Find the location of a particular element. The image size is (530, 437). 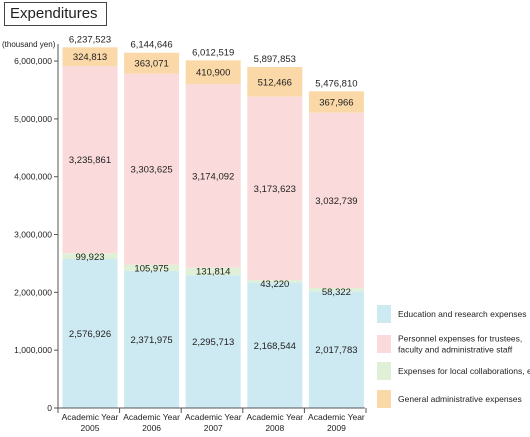

total-label: 6,012,519 is located at coordinates (213, 52).